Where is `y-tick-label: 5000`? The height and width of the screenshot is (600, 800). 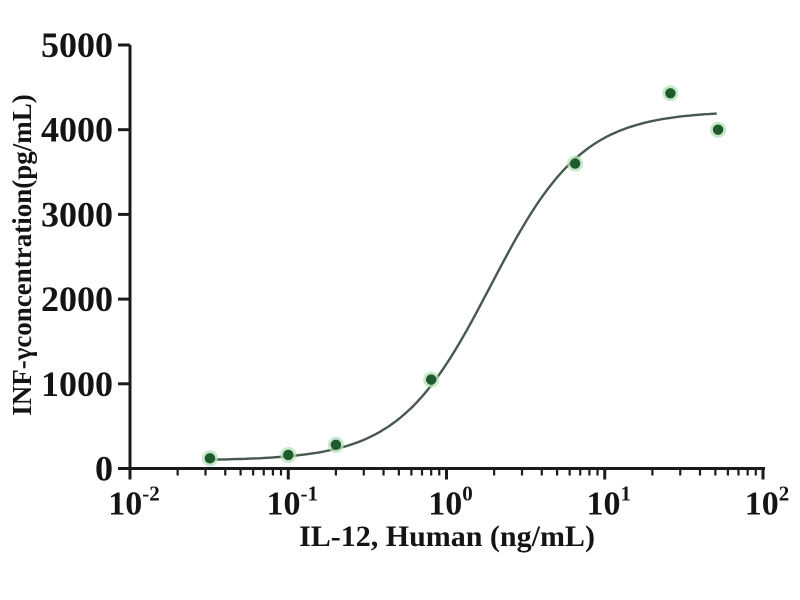 y-tick-label: 5000 is located at coordinates (77, 45).